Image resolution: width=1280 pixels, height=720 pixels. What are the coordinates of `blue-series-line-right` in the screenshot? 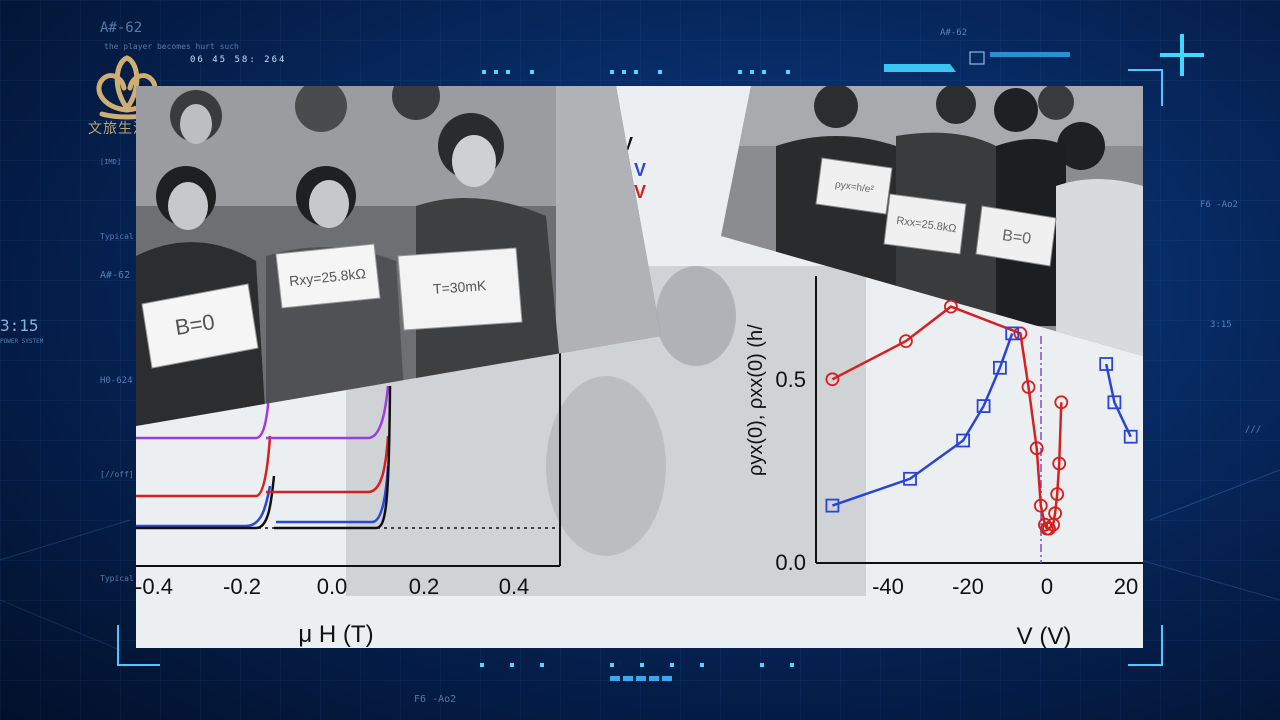 It's located at (1118, 400).